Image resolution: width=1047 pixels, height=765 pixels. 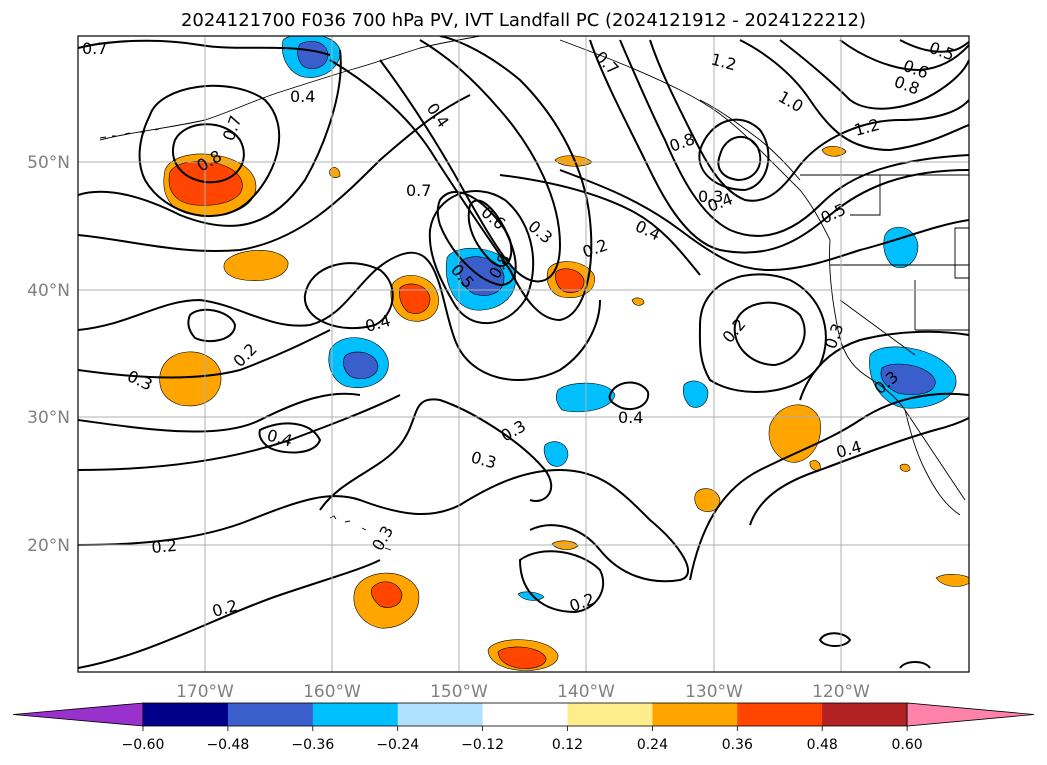 What do you see at coordinates (227, 745) in the screenshot?
I see `colorbar-tick-label: −0.48` at bounding box center [227, 745].